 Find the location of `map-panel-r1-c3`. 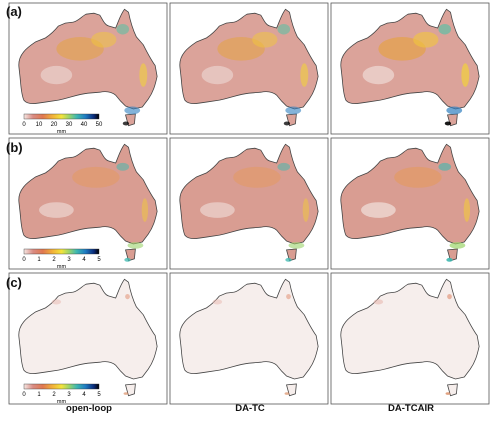

map-panel-r1-c3 is located at coordinates (410, 68).